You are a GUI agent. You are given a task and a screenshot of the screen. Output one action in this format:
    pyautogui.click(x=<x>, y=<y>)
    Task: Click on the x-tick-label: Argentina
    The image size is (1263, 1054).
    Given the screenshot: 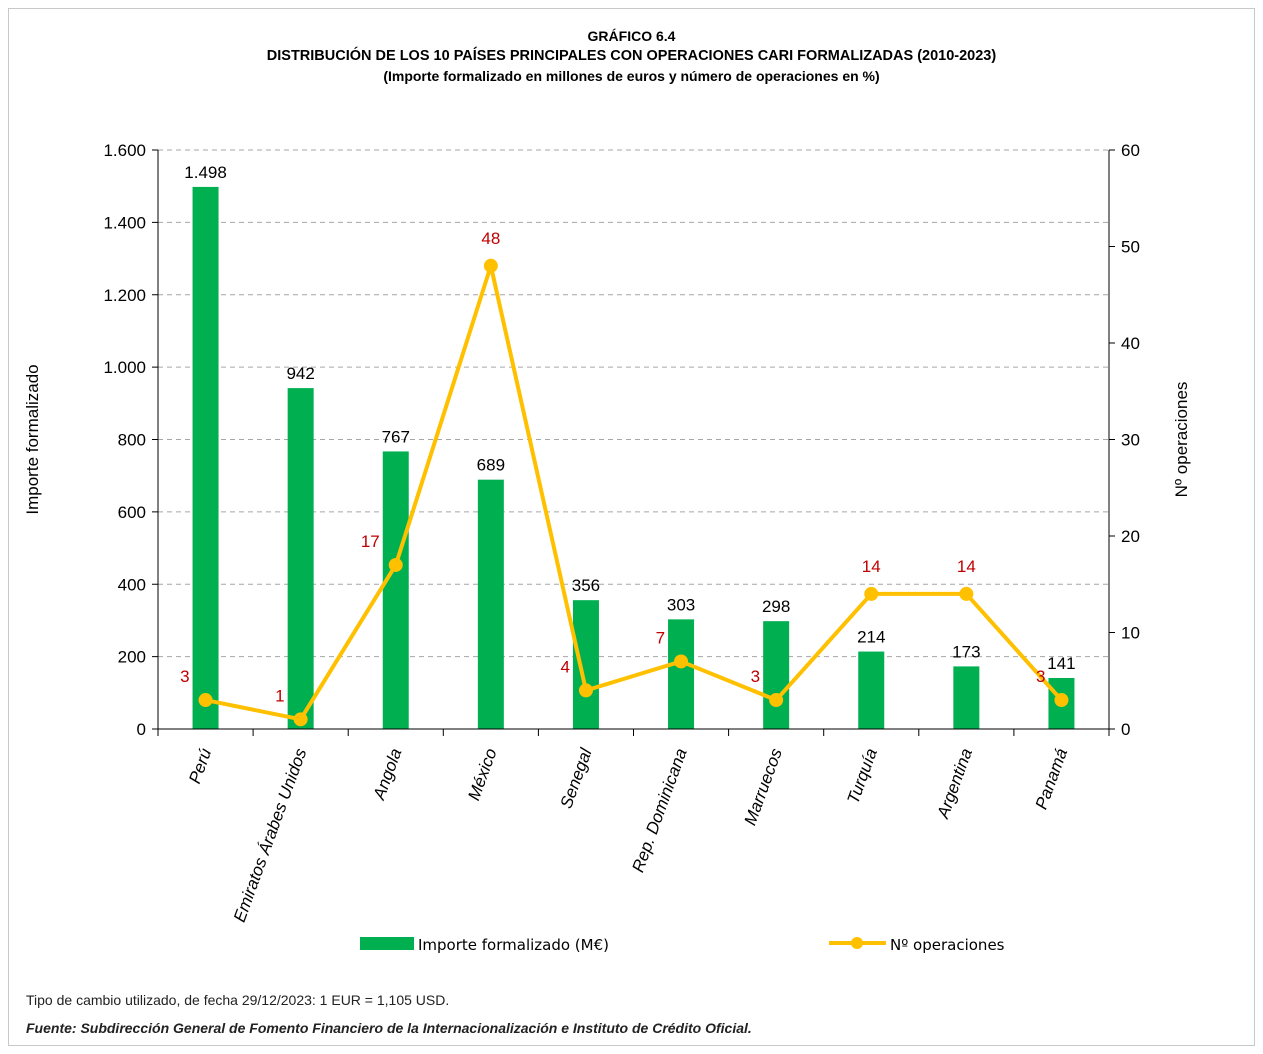 What is the action you would take?
    pyautogui.click(x=954, y=784)
    